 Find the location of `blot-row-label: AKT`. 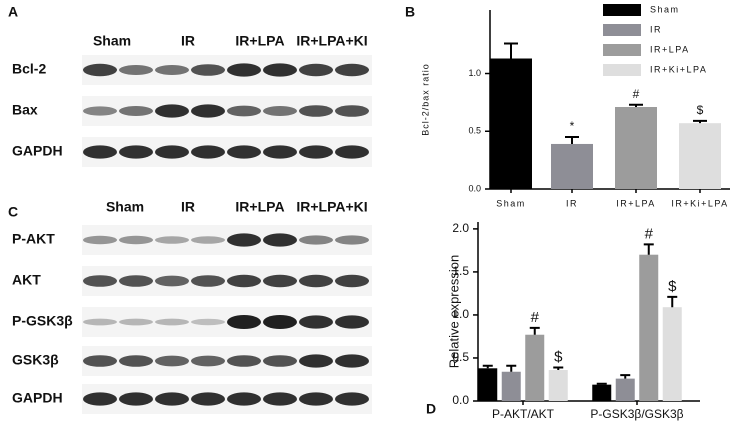

blot-row-label: AKT is located at coordinates (26, 280).